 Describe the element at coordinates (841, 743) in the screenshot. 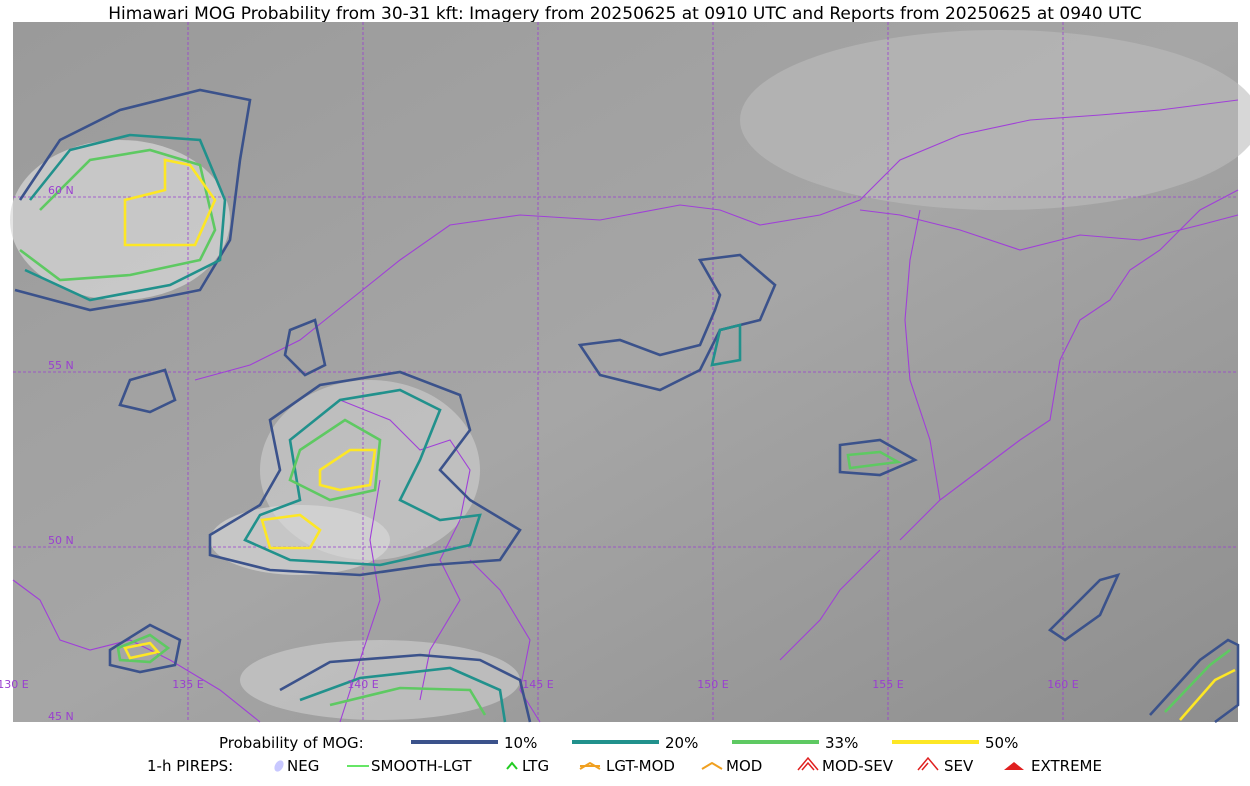

I see `legend-label: 33%` at that location.